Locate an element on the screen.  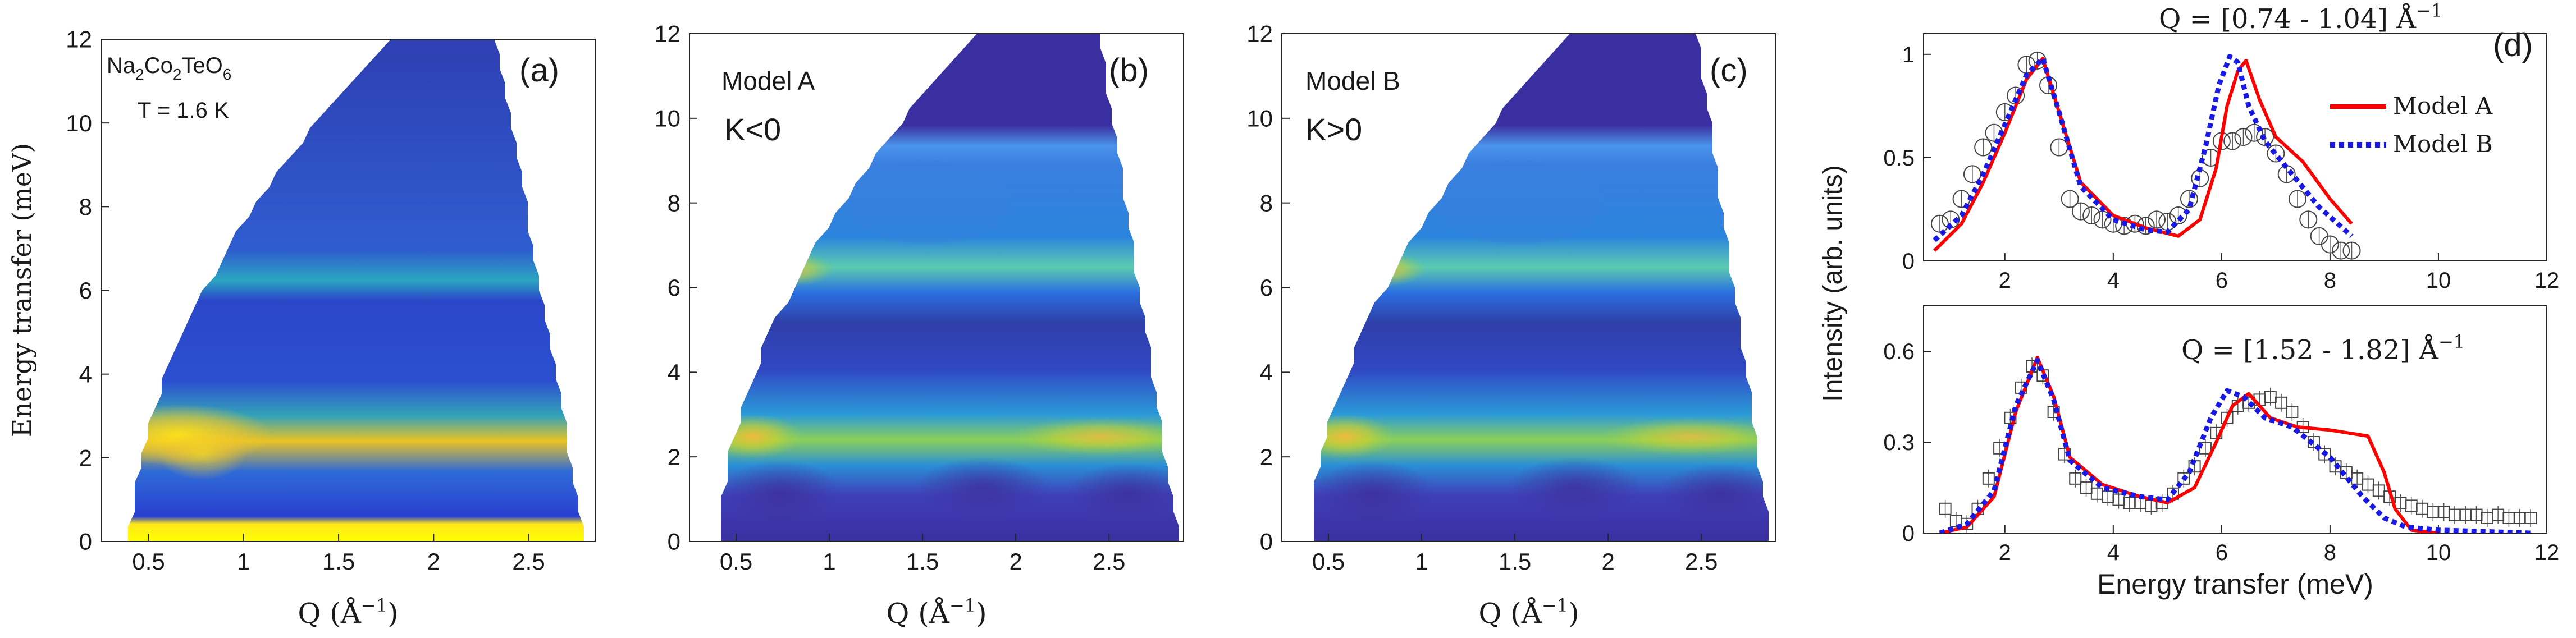
legend: Model A Model B is located at coordinates (2411, 125).